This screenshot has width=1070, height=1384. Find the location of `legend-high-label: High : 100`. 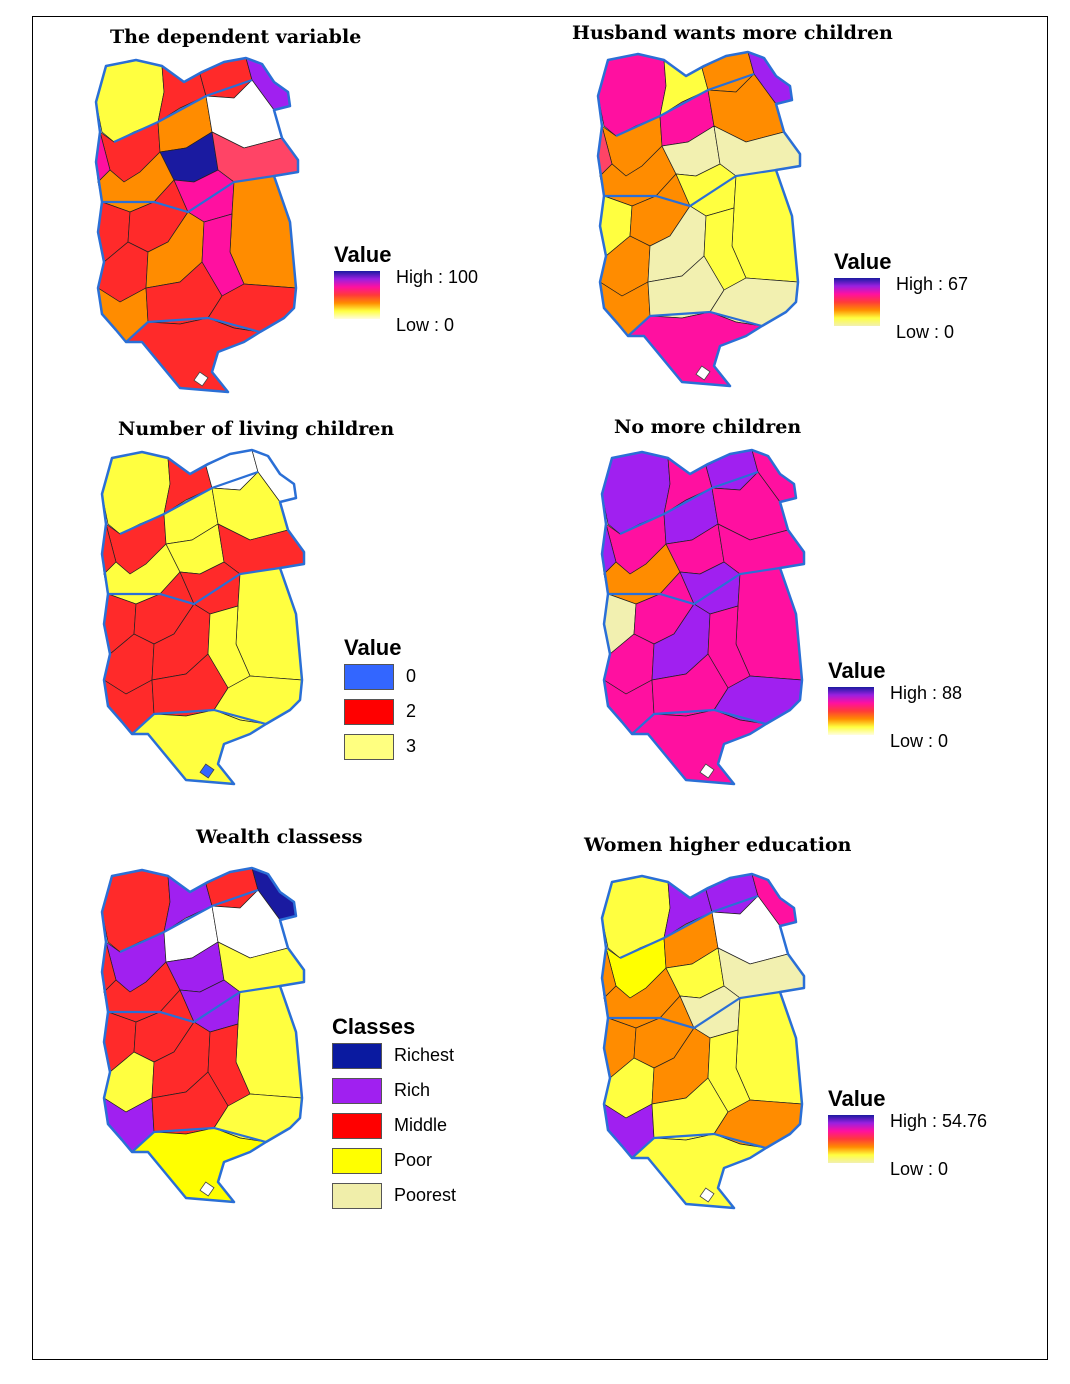

legend-high-label: High : 100 is located at coordinates (437, 277).